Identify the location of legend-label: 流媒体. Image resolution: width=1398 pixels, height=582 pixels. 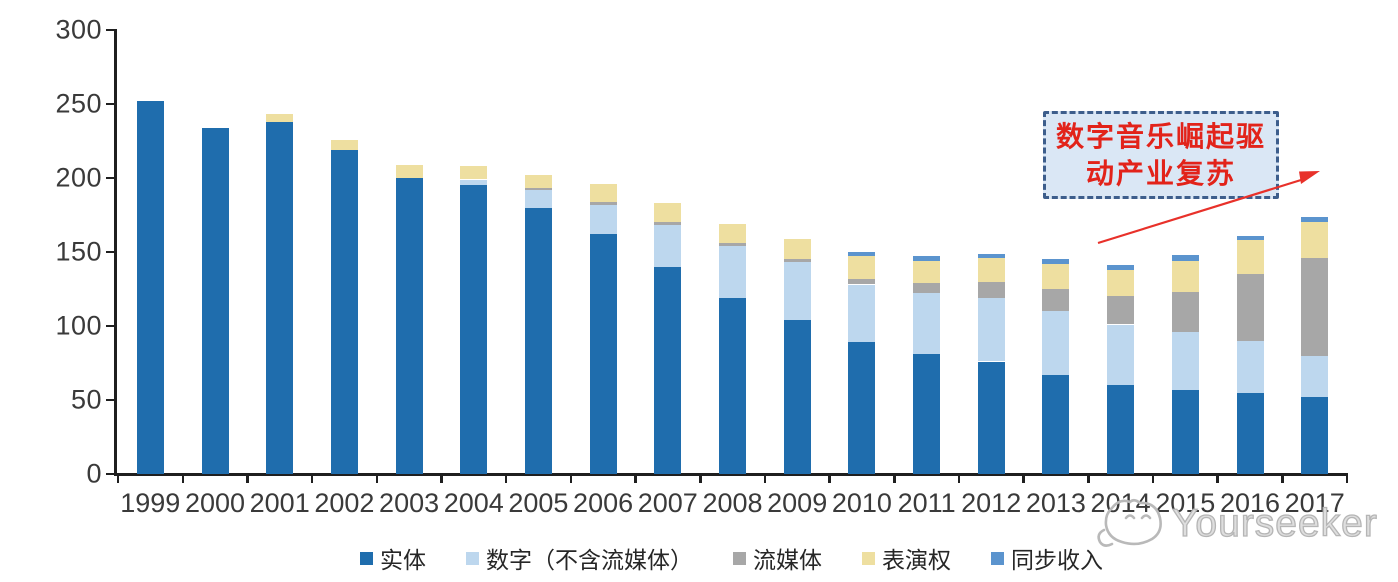
(787, 560).